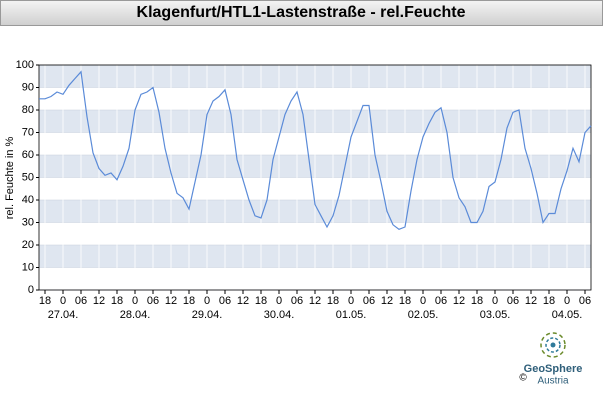  What do you see at coordinates (207, 315) in the screenshot?
I see `date-label: 29.04.` at bounding box center [207, 315].